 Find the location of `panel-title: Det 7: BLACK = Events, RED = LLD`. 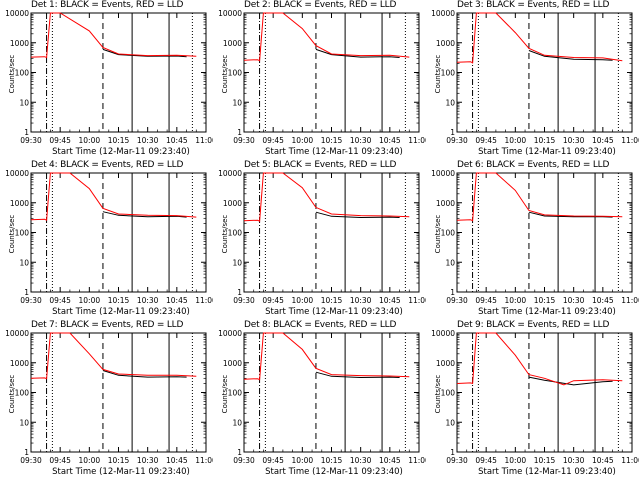

panel-title: Det 7: BLACK = Events, RED = LLD is located at coordinates (107, 325).